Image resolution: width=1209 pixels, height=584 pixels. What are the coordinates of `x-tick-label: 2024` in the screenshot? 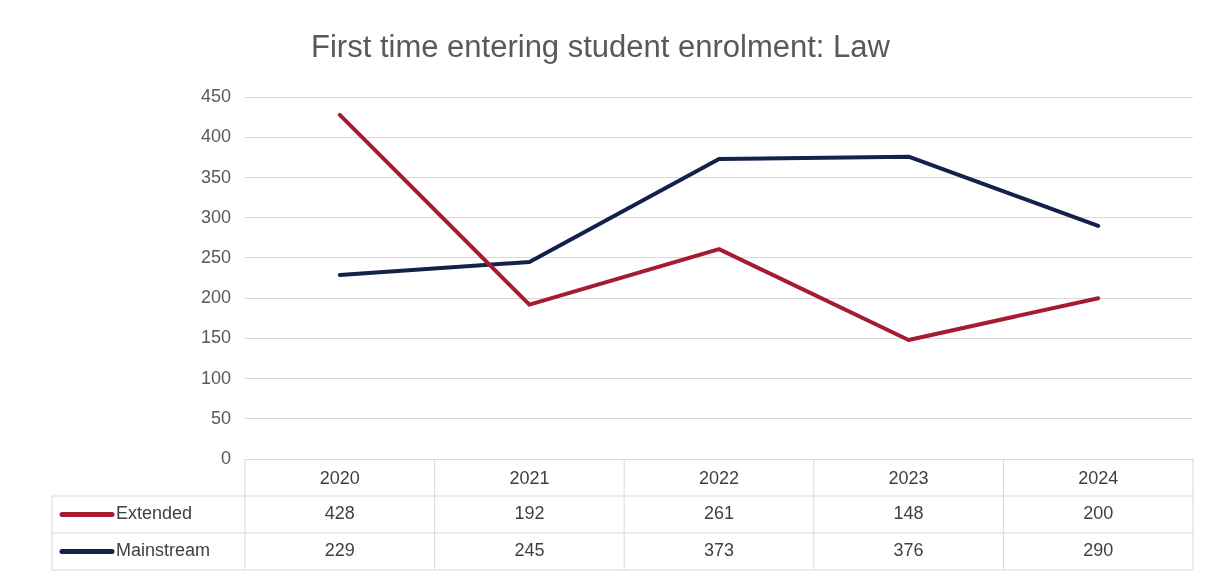 It's located at (1098, 477).